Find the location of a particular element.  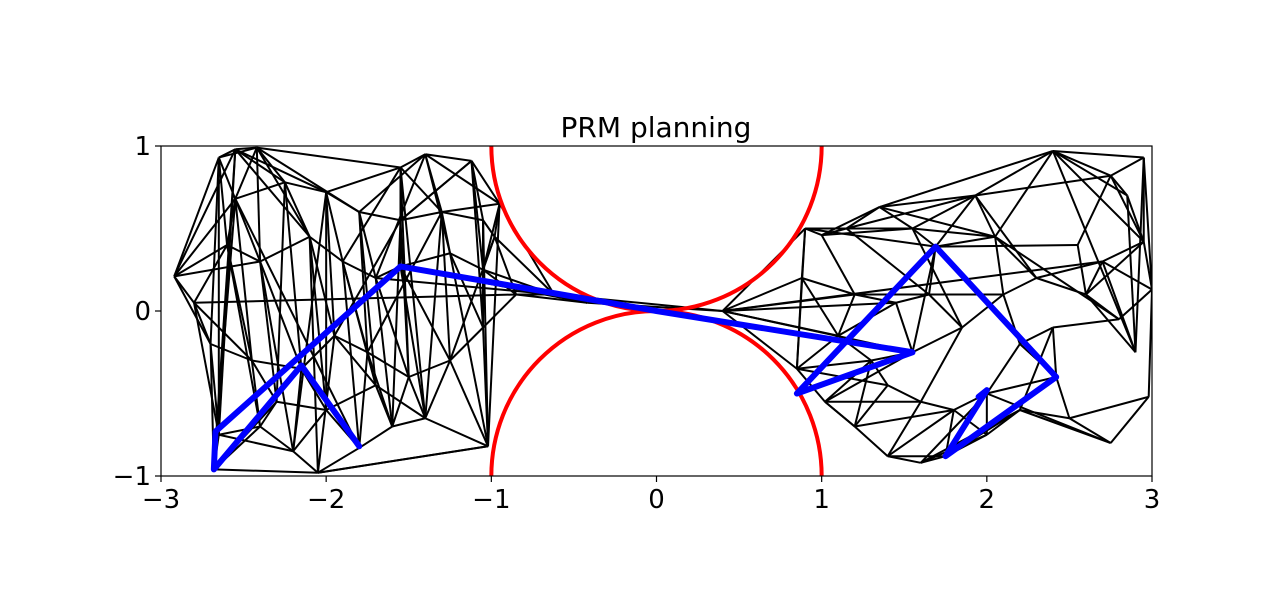

x-tick-label: 0 is located at coordinates (656, 500).